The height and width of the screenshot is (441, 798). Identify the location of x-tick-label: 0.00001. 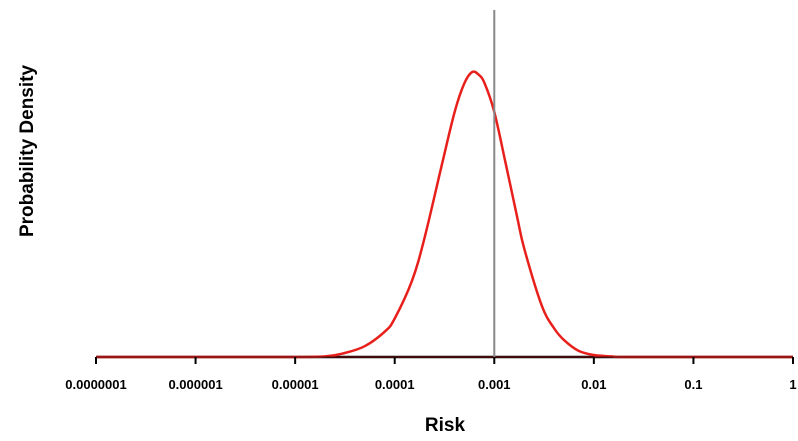
(295, 384).